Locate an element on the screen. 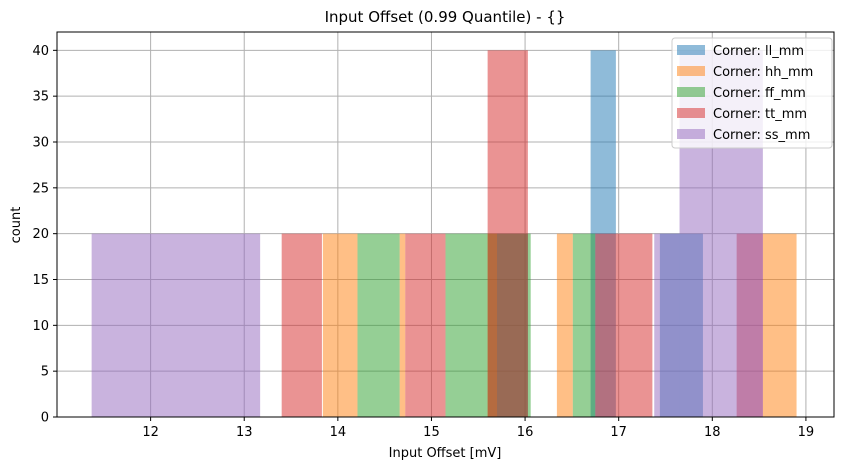  y-tick-label: 20 is located at coordinates (40, 234).